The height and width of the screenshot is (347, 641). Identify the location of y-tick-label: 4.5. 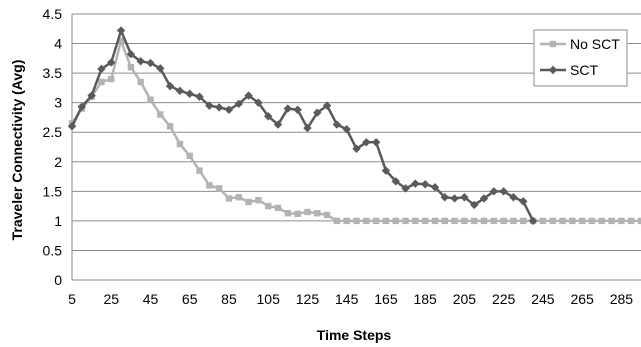
(53, 14).